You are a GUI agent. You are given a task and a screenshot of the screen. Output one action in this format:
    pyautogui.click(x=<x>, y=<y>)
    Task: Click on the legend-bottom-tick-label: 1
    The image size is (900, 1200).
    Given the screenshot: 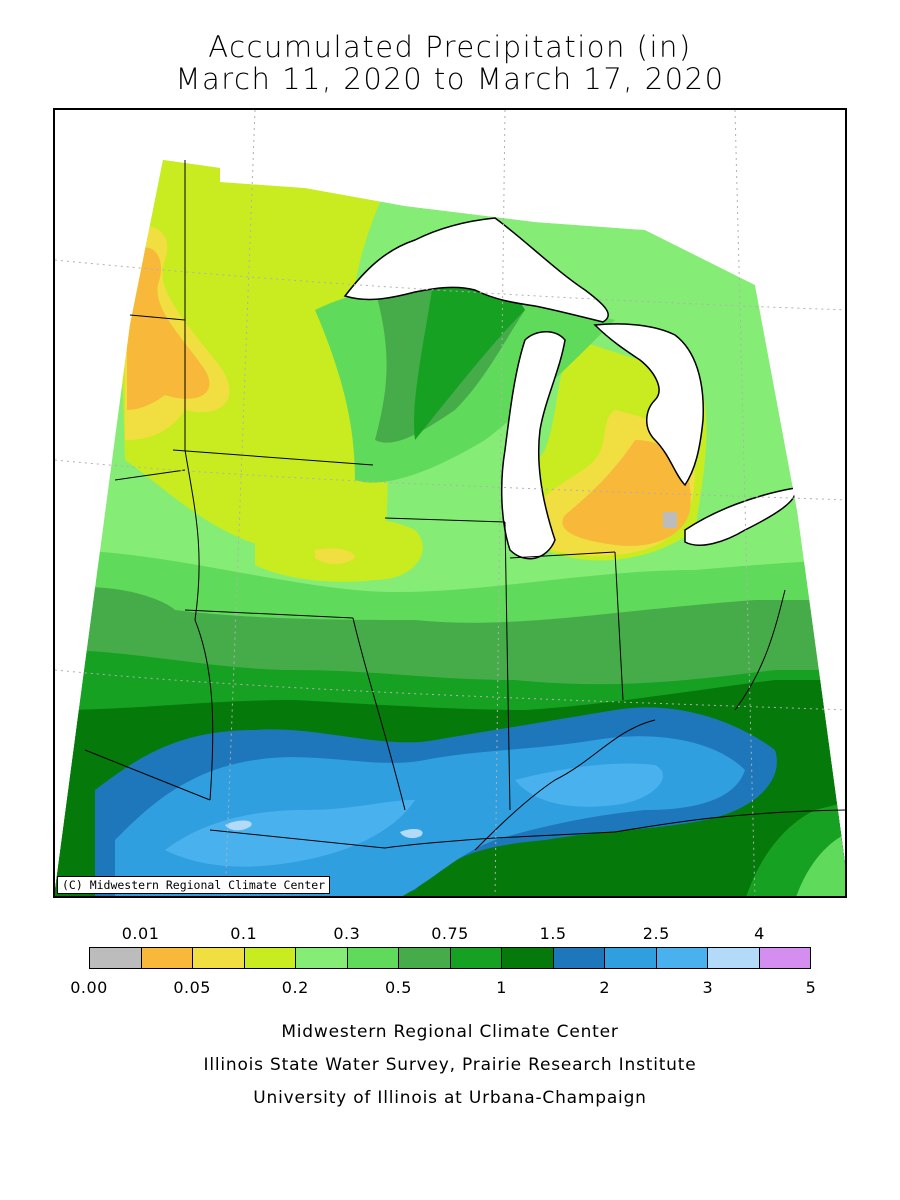 What is the action you would take?
    pyautogui.click(x=501, y=987)
    